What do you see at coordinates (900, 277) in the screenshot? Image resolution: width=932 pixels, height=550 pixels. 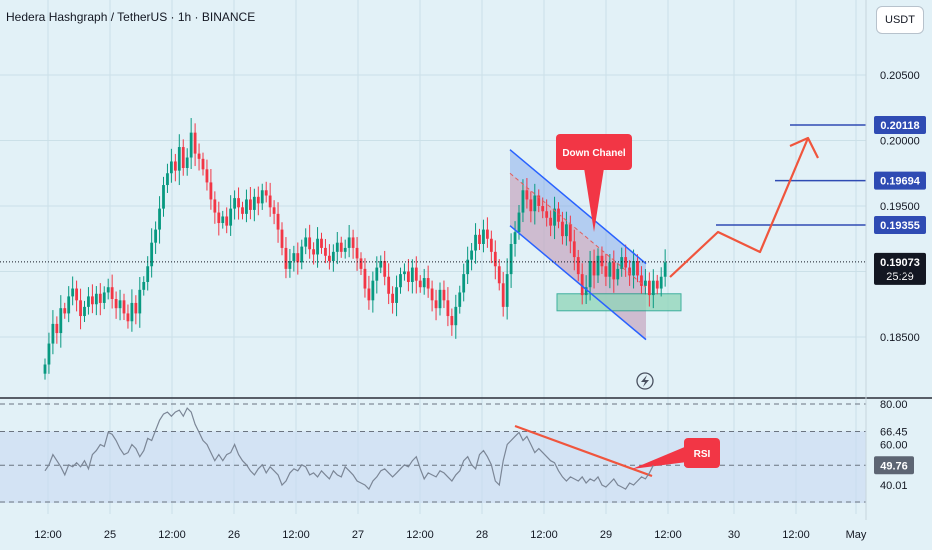 I see `bar-countdown: 25:29` at bounding box center [900, 277].